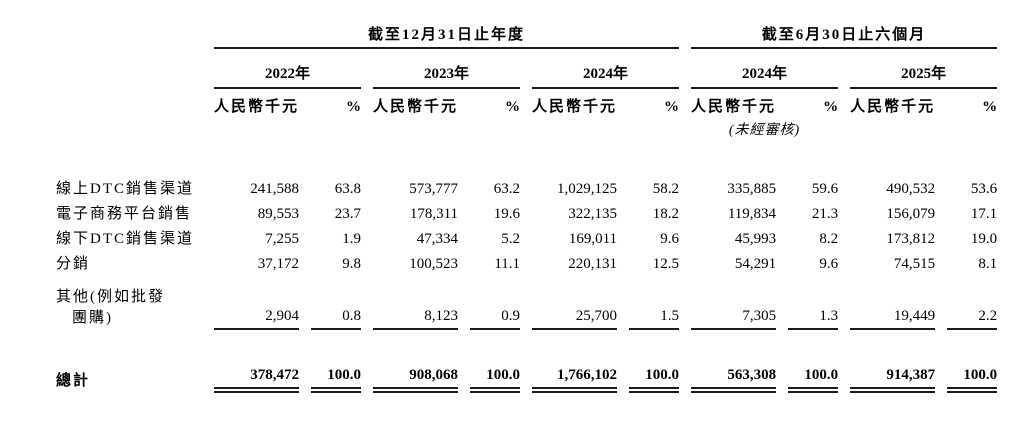 The width and height of the screenshot is (1024, 424). I want to click on total-value-cell: 1,766,102, so click(575, 375).